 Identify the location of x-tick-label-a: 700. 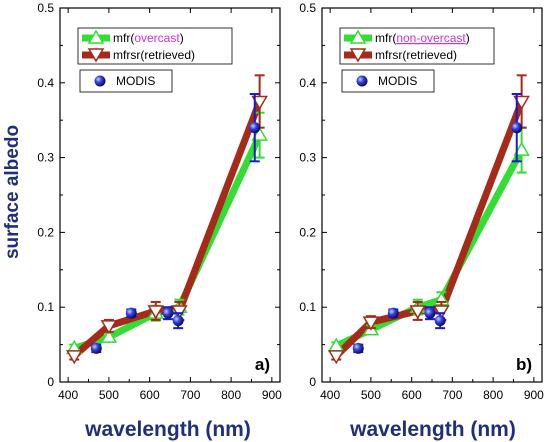
(190, 395).